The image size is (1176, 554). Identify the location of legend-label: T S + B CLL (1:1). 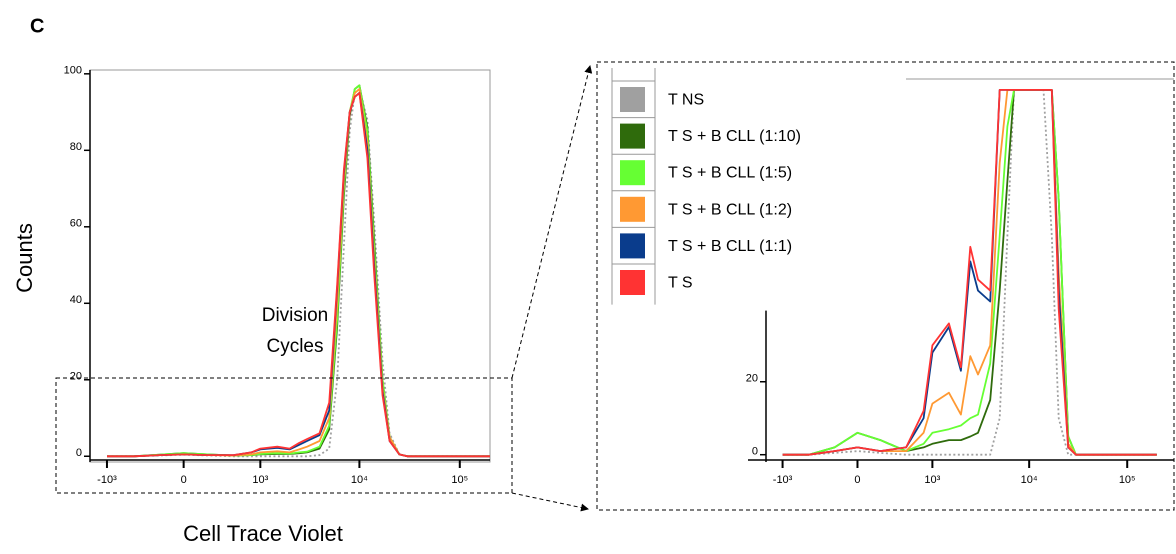
(730, 246).